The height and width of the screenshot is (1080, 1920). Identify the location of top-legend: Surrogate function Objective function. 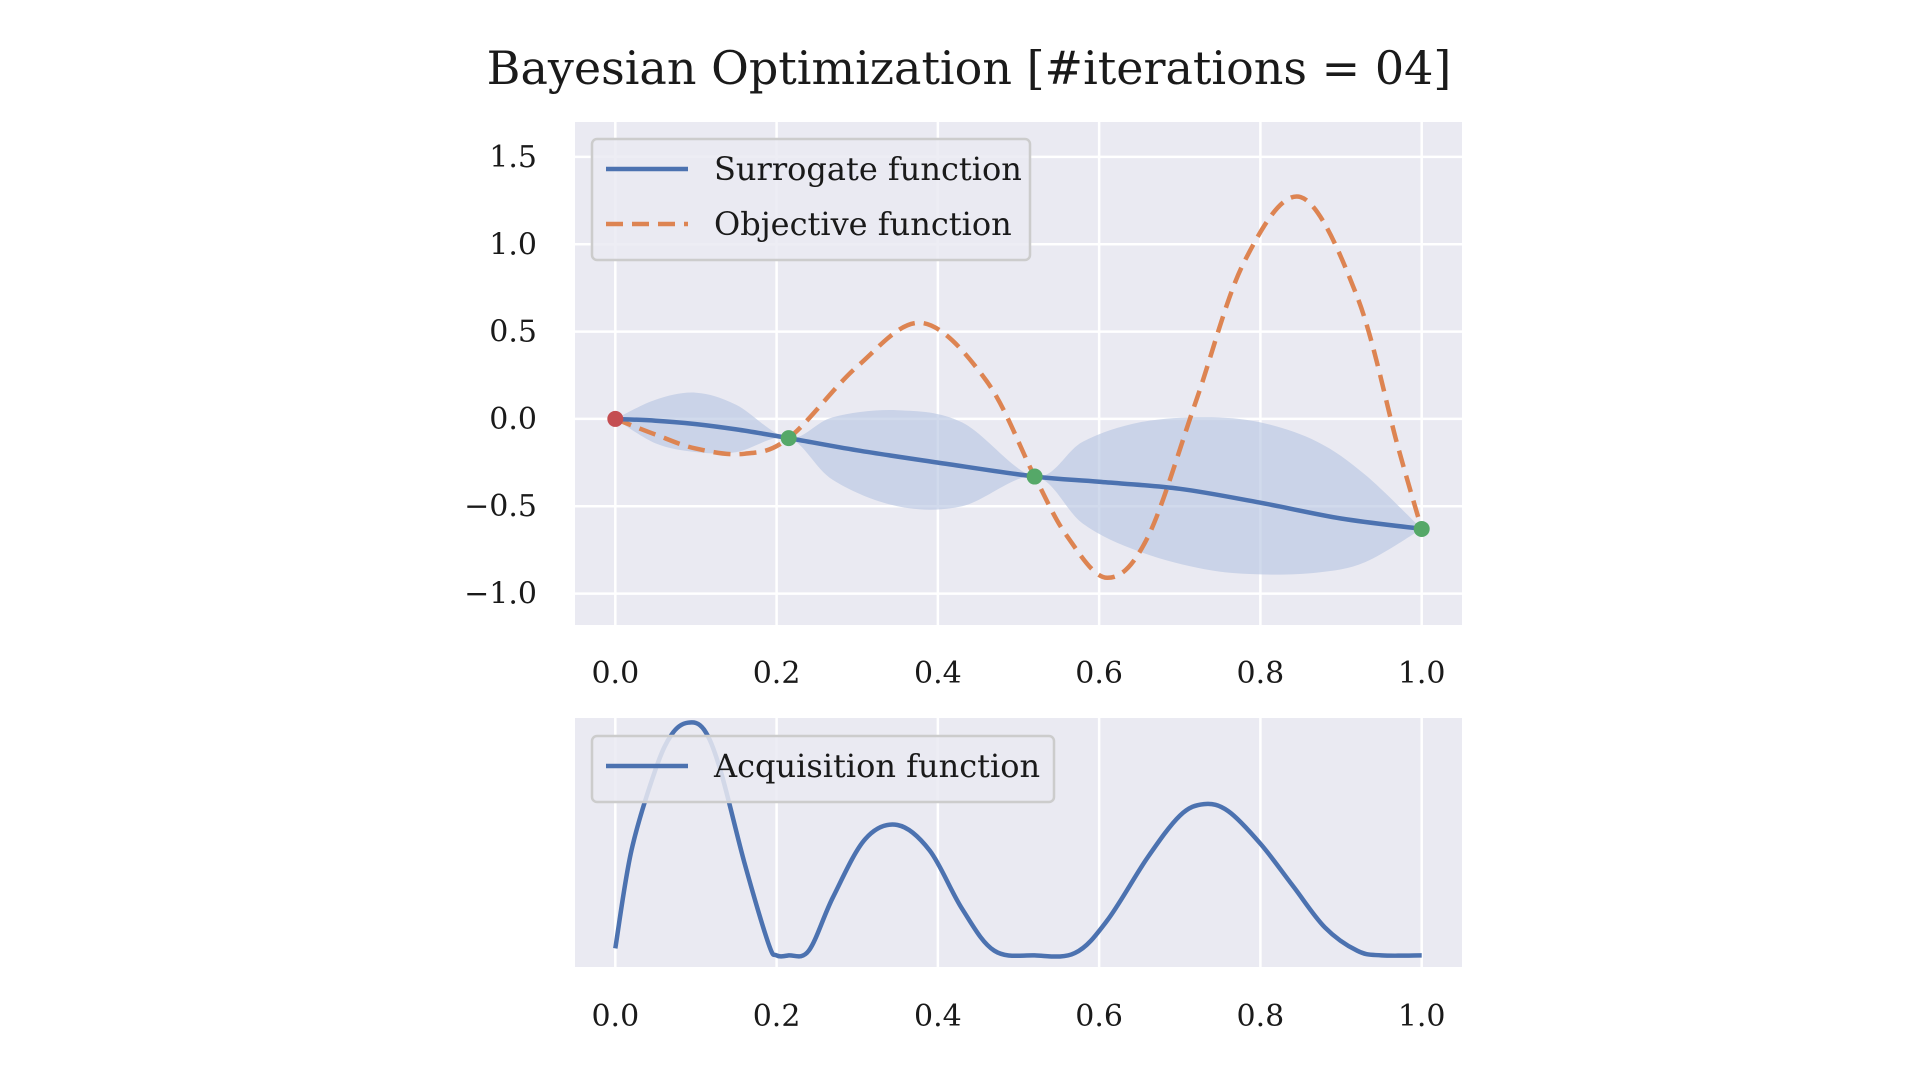
(811, 199).